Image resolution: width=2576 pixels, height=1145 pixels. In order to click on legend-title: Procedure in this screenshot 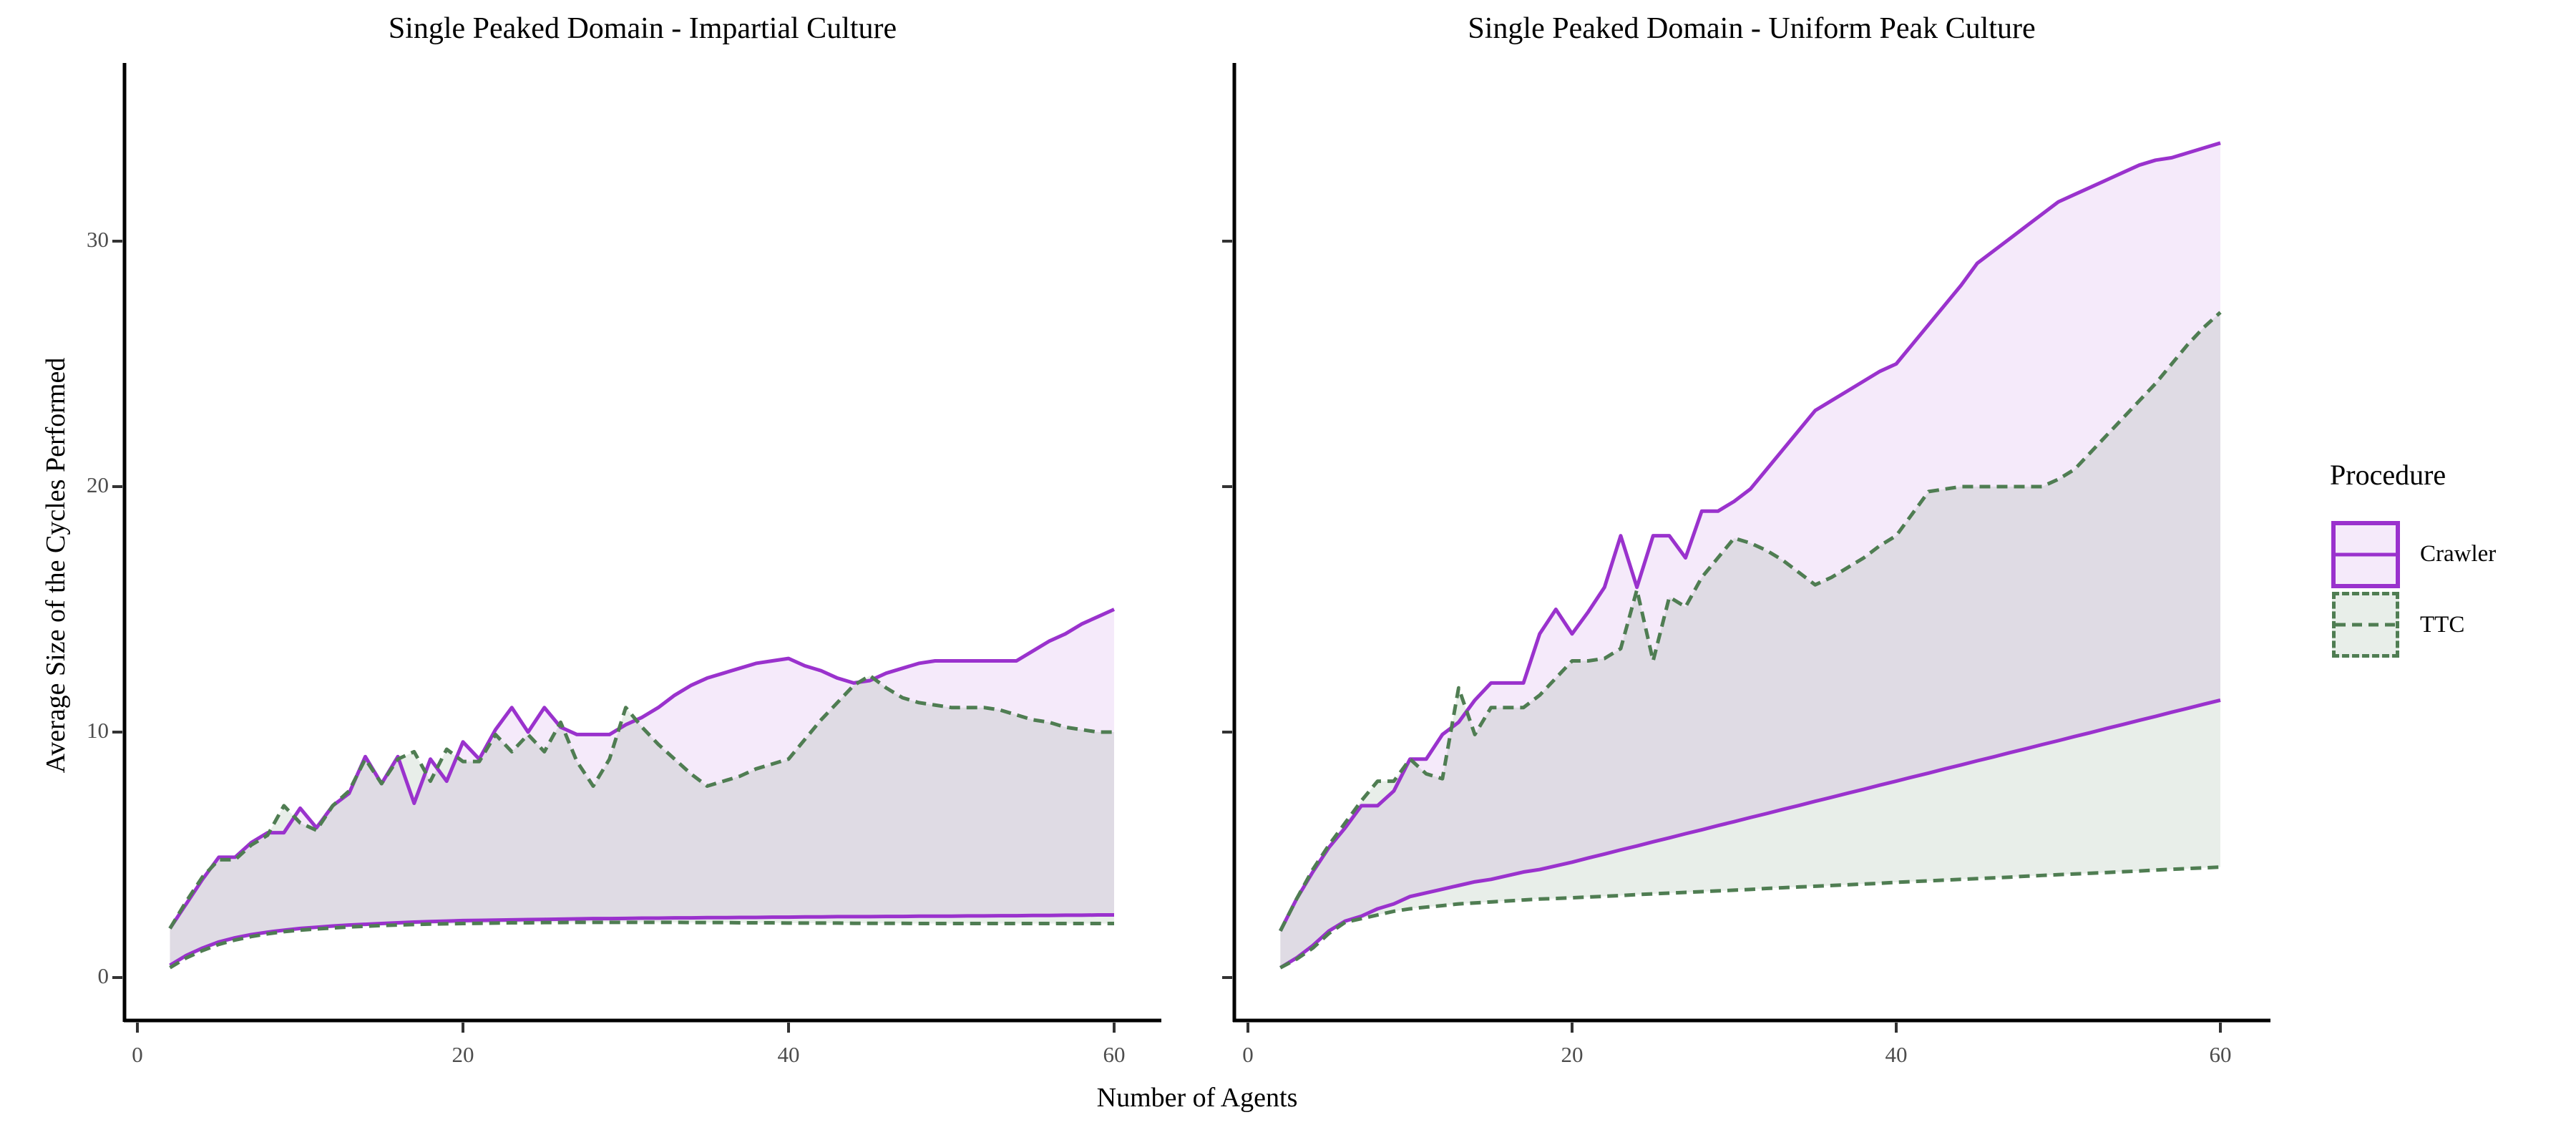, I will do `click(2388, 475)`.